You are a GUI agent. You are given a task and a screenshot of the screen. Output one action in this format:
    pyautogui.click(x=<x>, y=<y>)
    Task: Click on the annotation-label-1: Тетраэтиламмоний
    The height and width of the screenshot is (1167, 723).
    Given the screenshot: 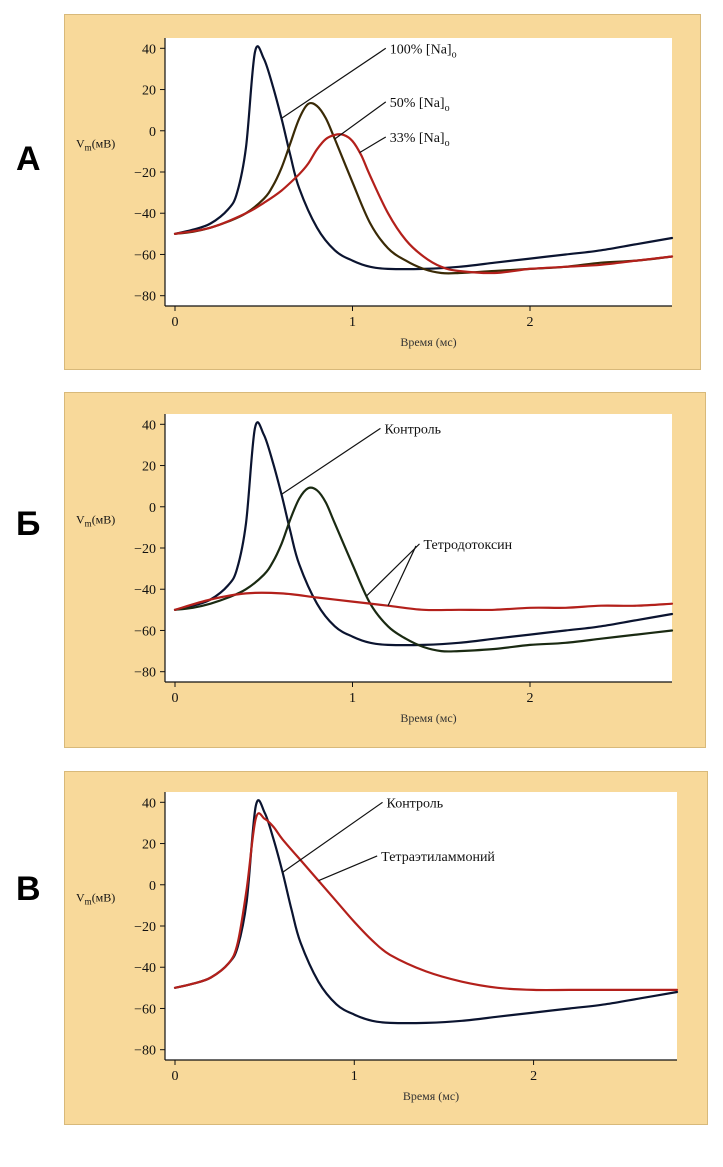 What is the action you would take?
    pyautogui.click(x=438, y=857)
    